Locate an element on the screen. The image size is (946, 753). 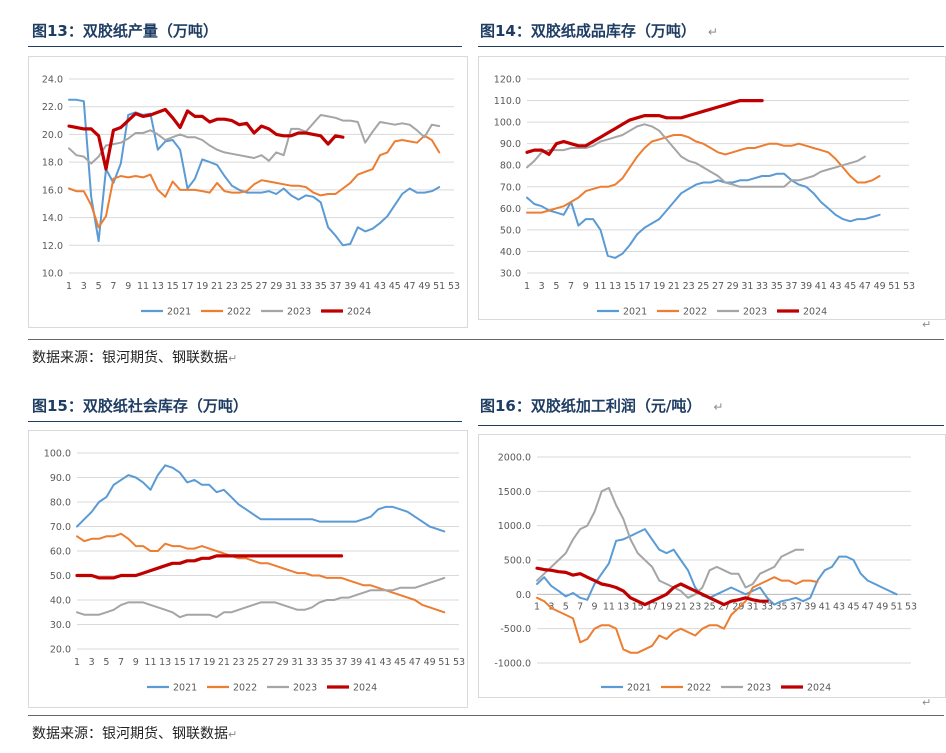
series-line-2021 is located at coordinates (261, 498).